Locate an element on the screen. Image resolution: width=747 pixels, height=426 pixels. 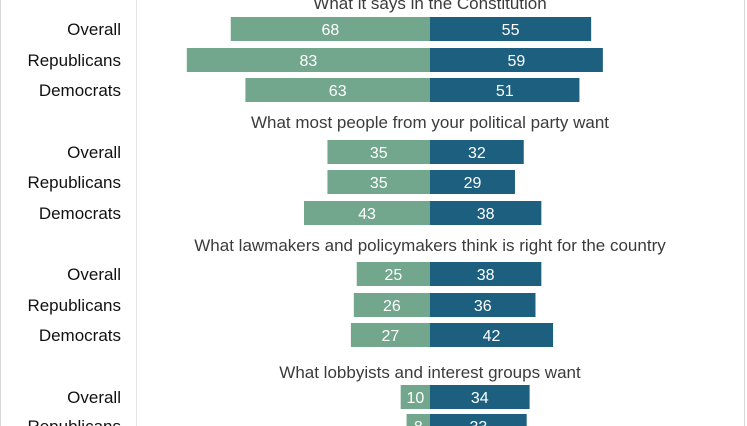
left-value-label: 10 is located at coordinates (415, 398).